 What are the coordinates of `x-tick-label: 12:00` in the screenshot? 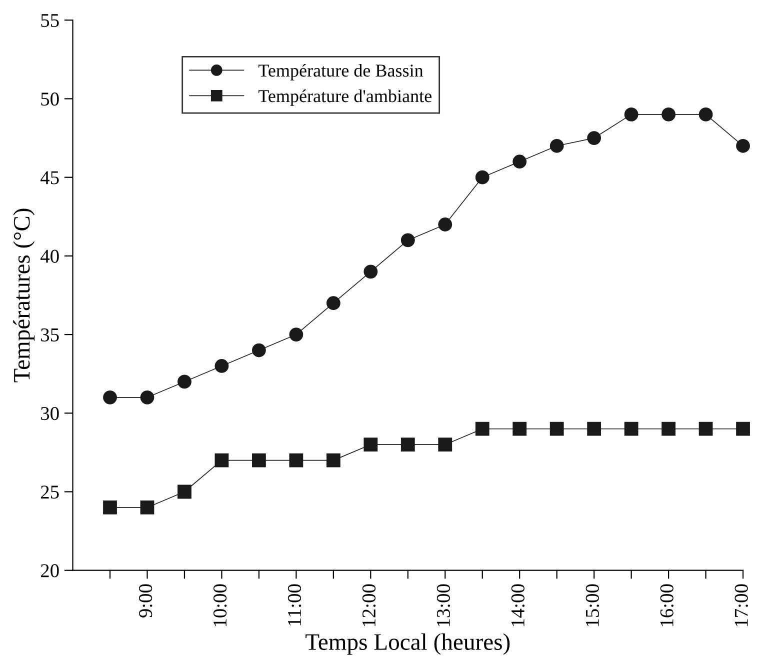 It's located at (369, 605).